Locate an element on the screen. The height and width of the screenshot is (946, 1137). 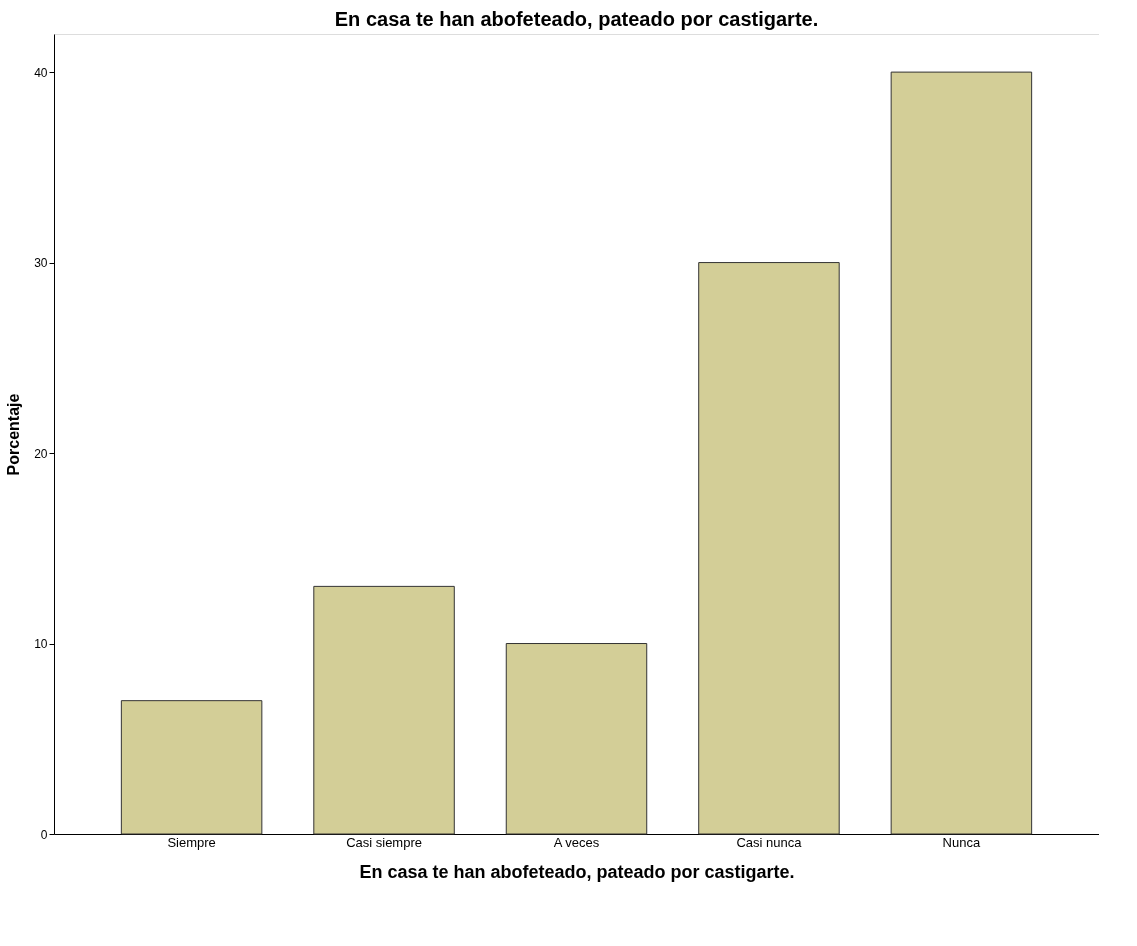
x-tick-label: Nunca is located at coordinates (961, 842).